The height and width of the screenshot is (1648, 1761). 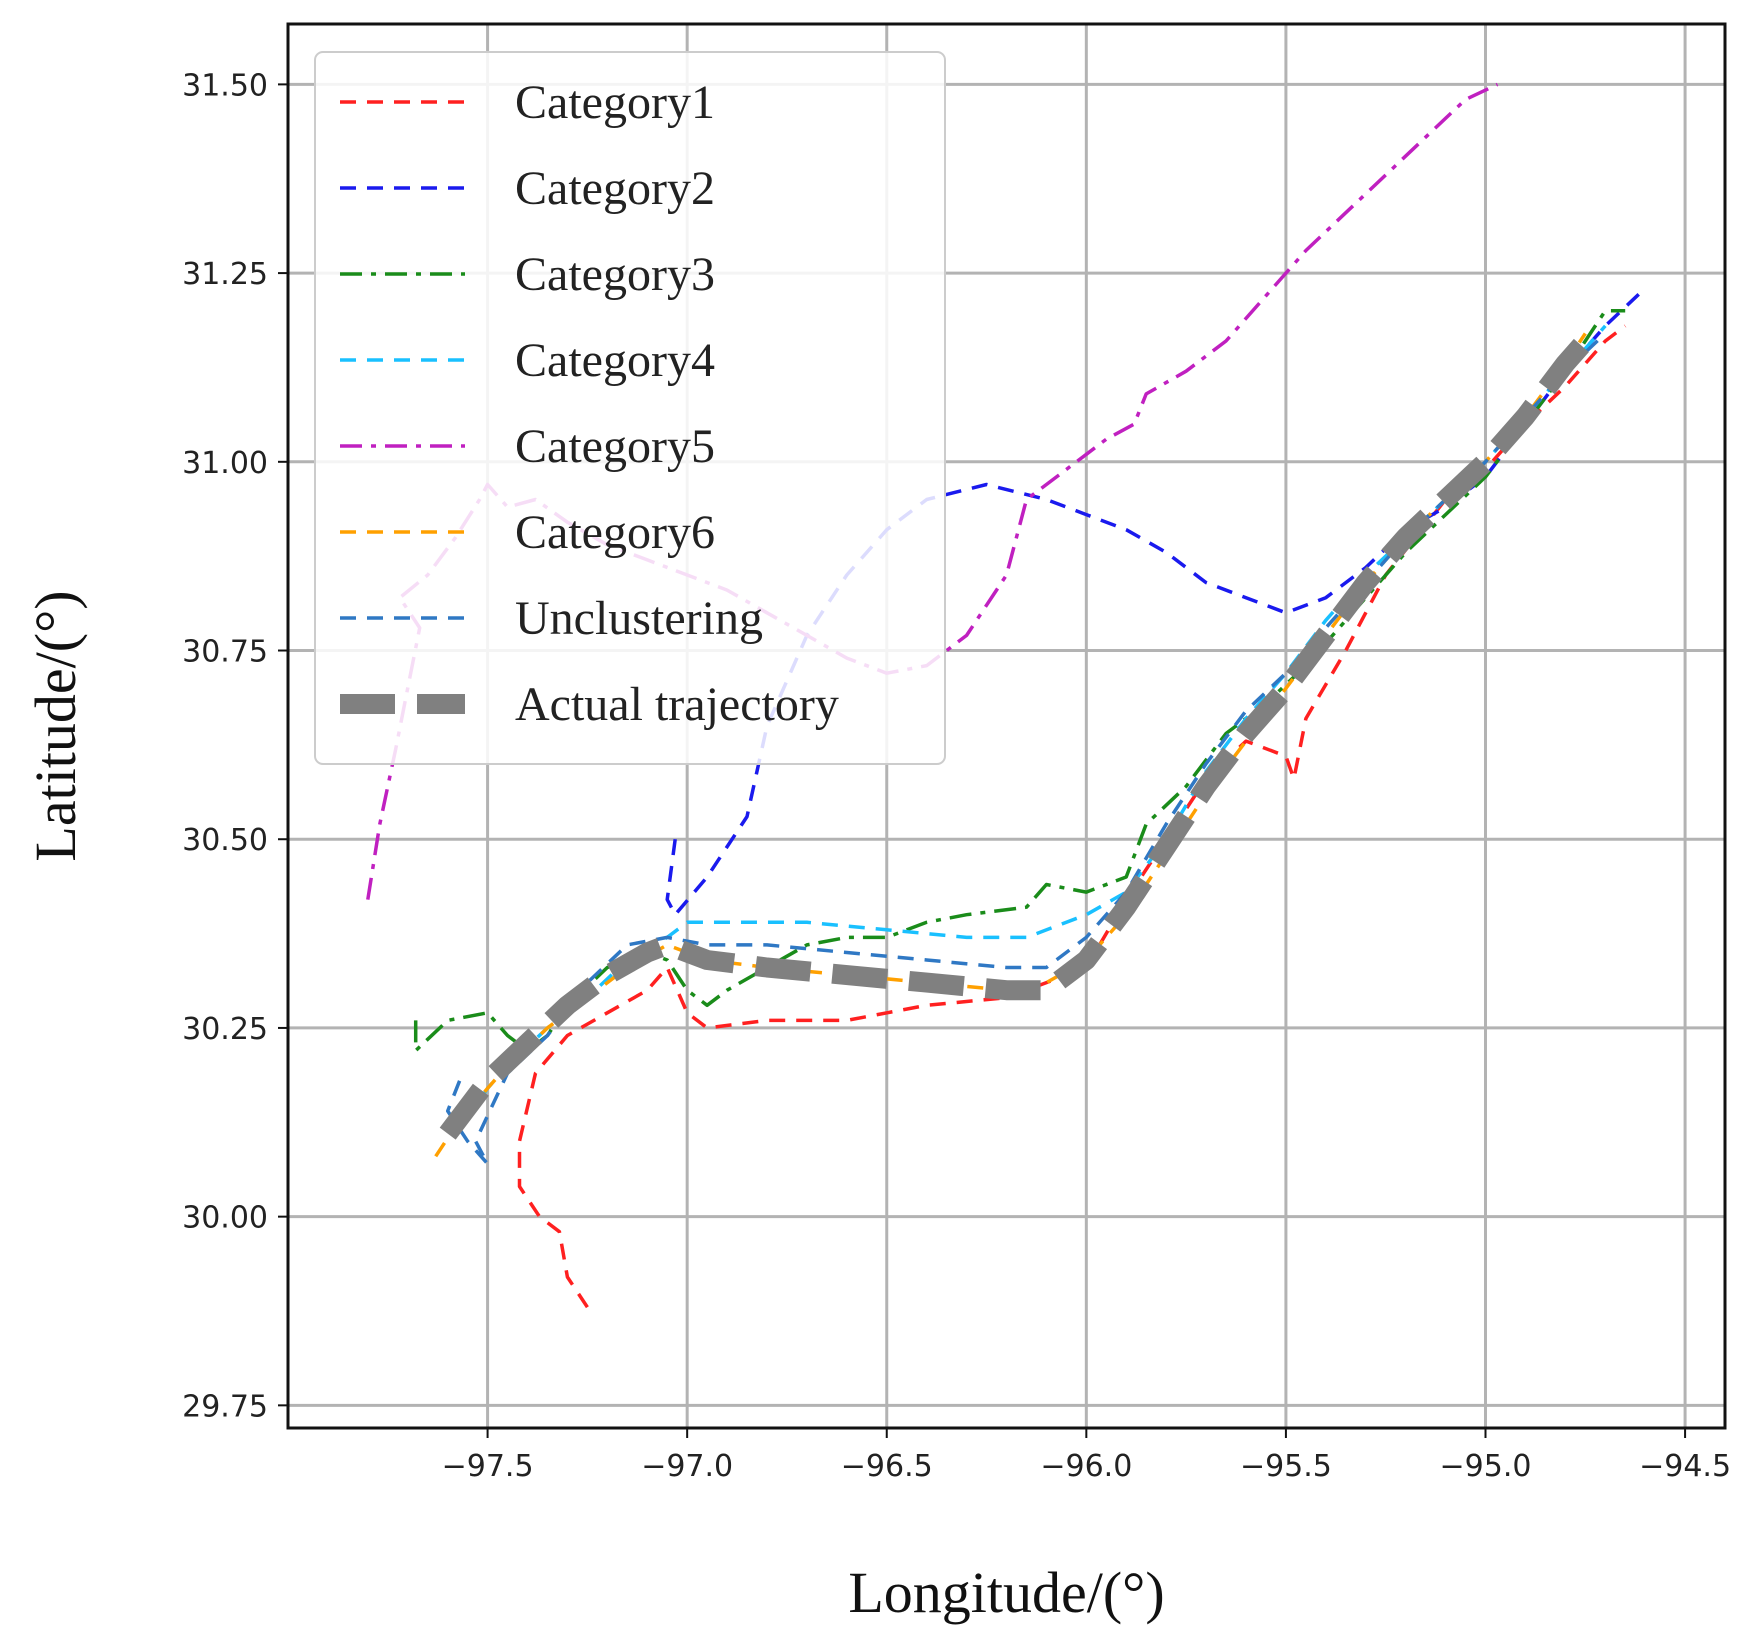 I want to click on legend-label-category4: Category4, so click(x=615, y=360).